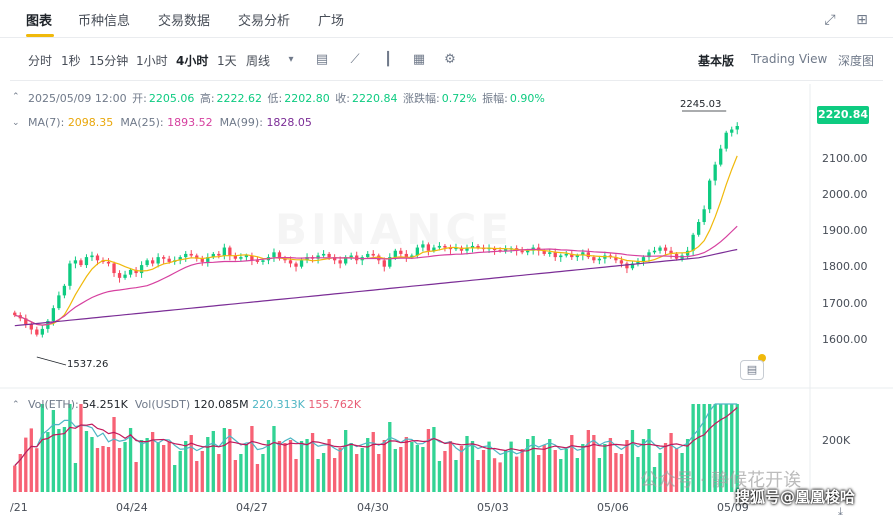  Describe the element at coordinates (307, 98) in the screenshot. I see `low-value: 2202.80` at that location.